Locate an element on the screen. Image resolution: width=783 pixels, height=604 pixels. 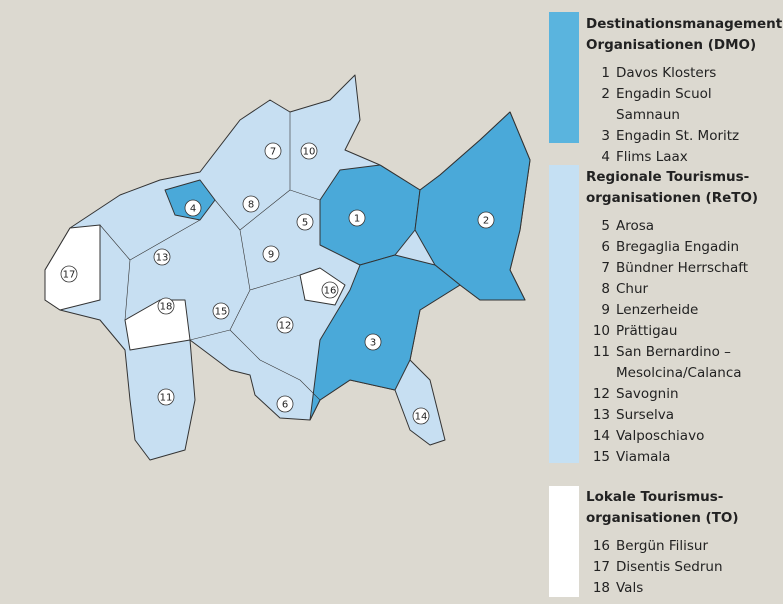
legend-item: 7 Bündner Herrschaft is located at coordinates (681, 268).